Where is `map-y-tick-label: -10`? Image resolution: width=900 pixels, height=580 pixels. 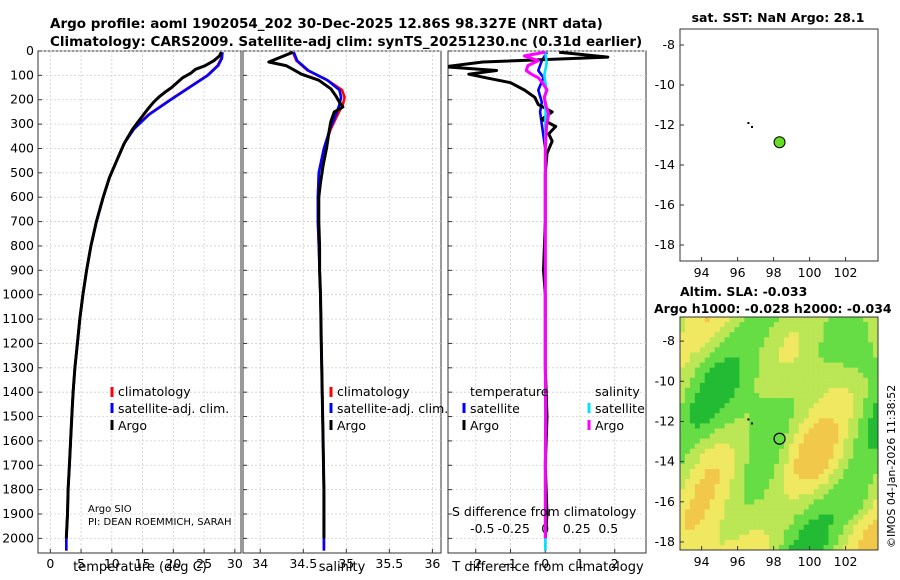
map-y-tick-label: -10 is located at coordinates (665, 84).